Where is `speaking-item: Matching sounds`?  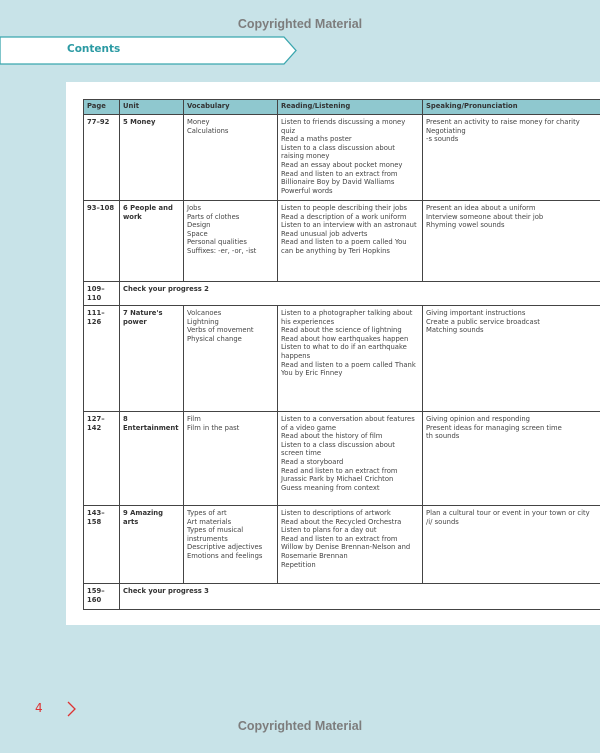
speaking-item: Matching sounds is located at coordinates (455, 330).